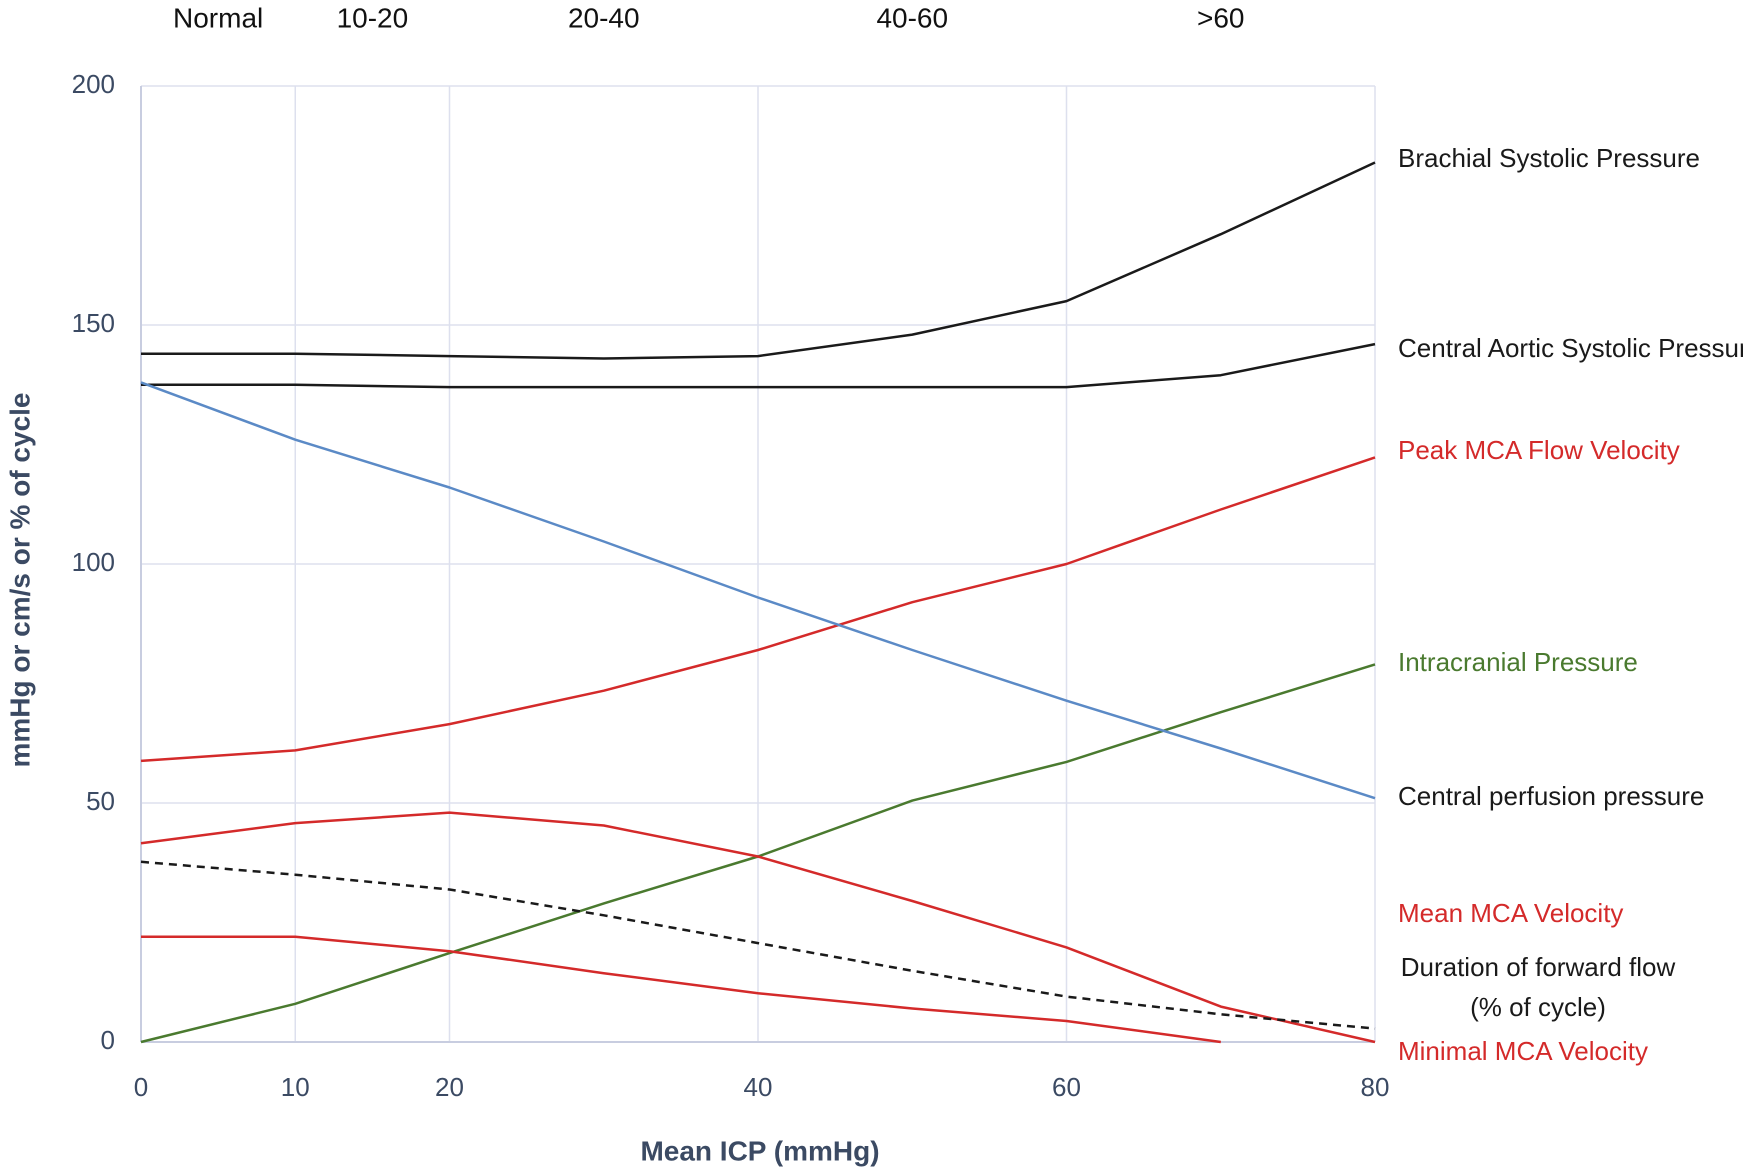 This screenshot has height=1172, width=1743. What do you see at coordinates (108, 1040) in the screenshot?
I see `y-tick-label: 0` at bounding box center [108, 1040].